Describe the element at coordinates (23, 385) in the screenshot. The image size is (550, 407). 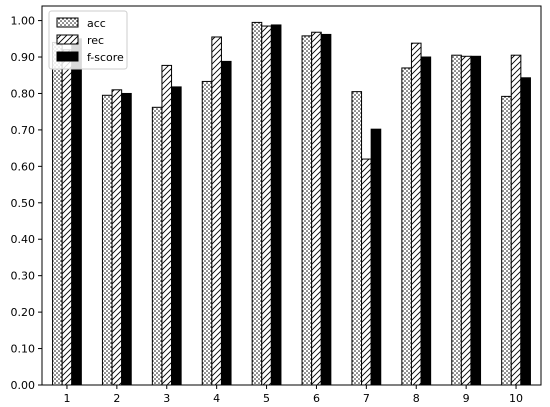
I see `y-tick-label: 0.00` at that location.